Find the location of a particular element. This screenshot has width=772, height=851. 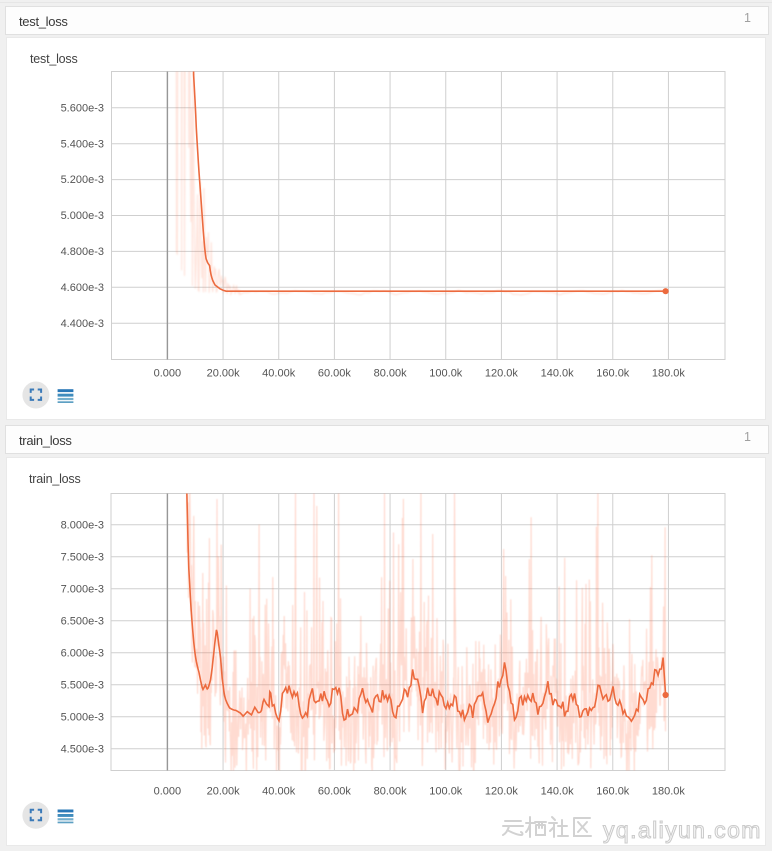

svg-text: 8.000e-3 is located at coordinates (82, 525).